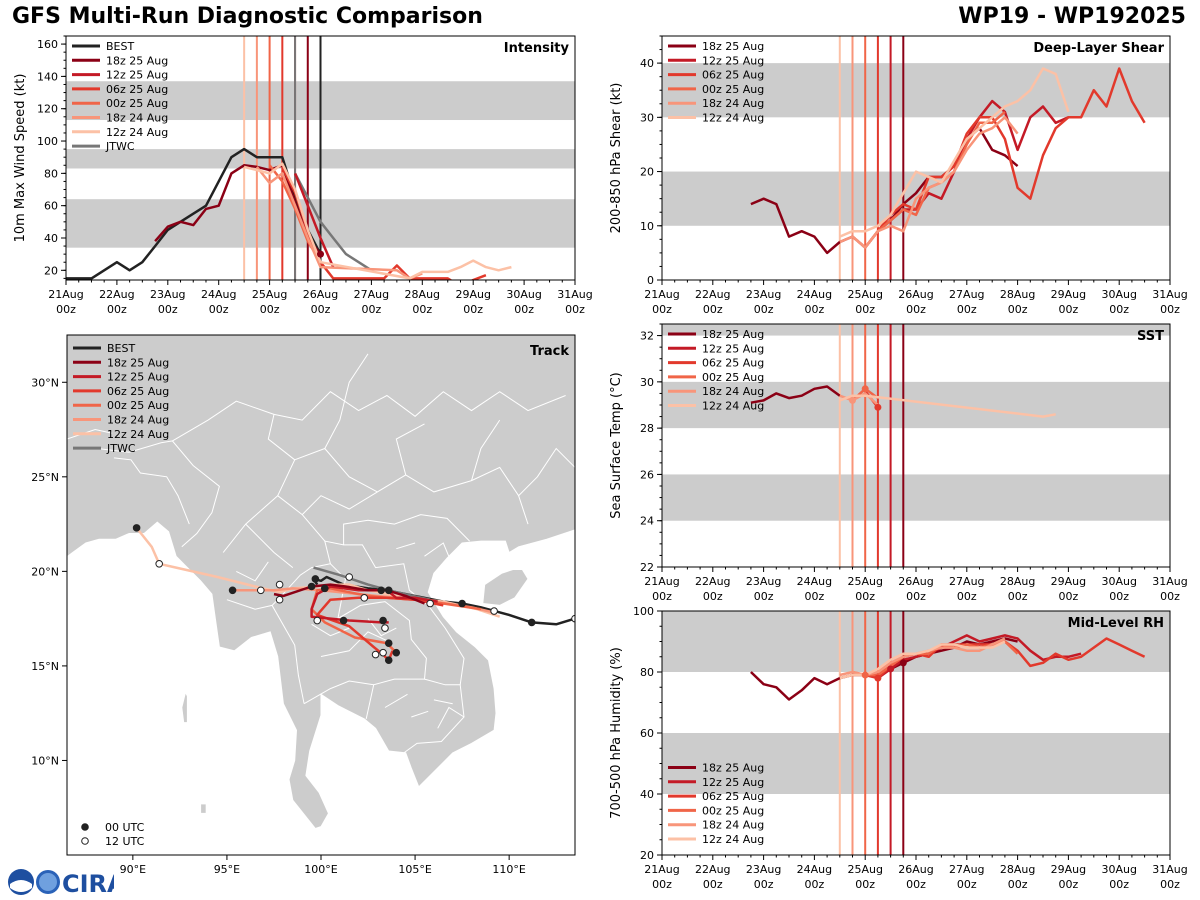 The image size is (1200, 900). Describe the element at coordinates (1118, 294) in the screenshot. I see `x-tick-label: 30Aug` at that location.